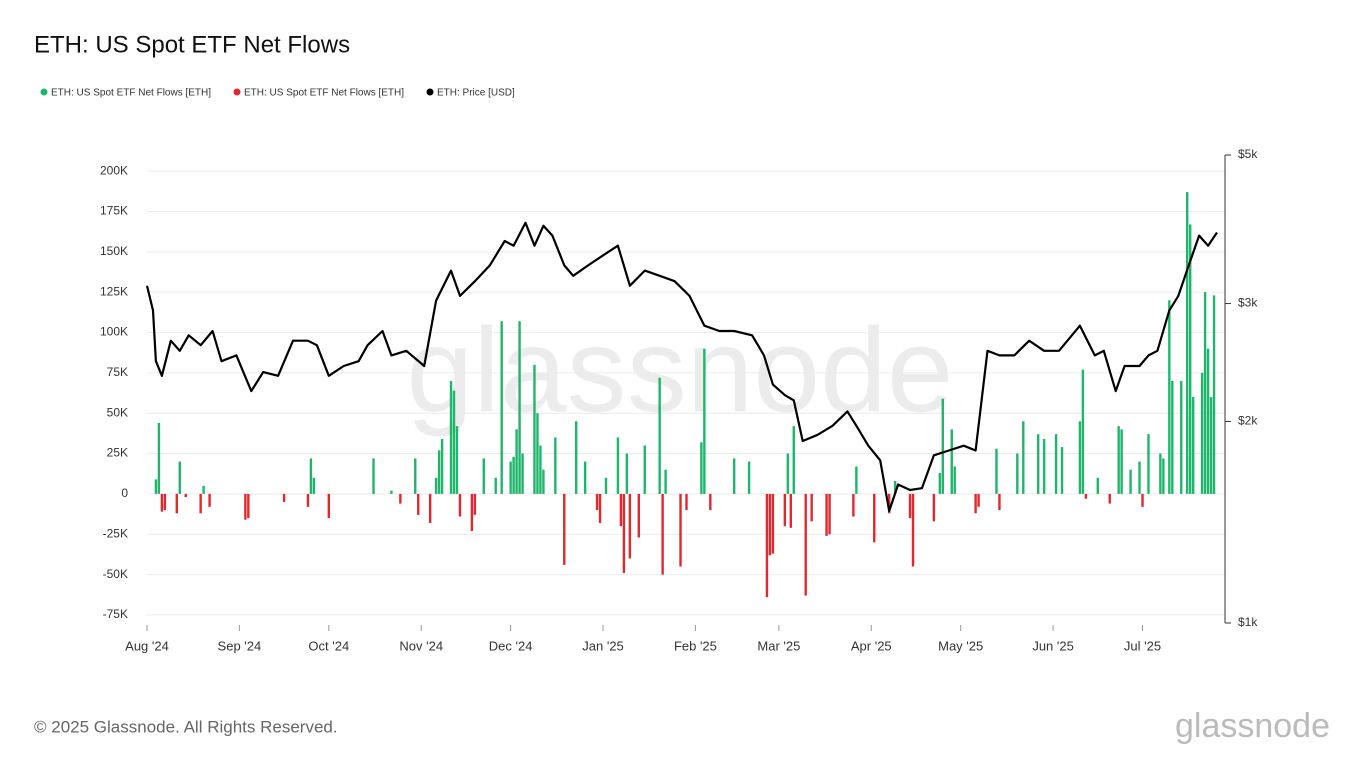  I want to click on y-tick-label: -50K, so click(115, 574).